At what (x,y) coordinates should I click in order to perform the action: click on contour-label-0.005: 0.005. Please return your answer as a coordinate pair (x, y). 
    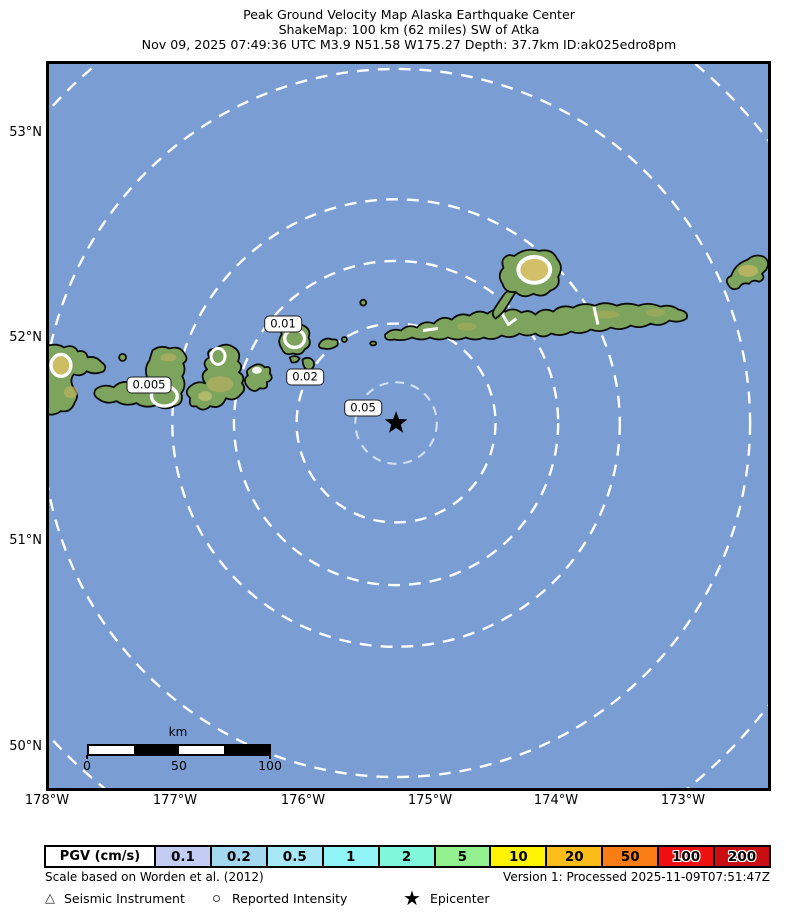
    Looking at the image, I should click on (149, 385).